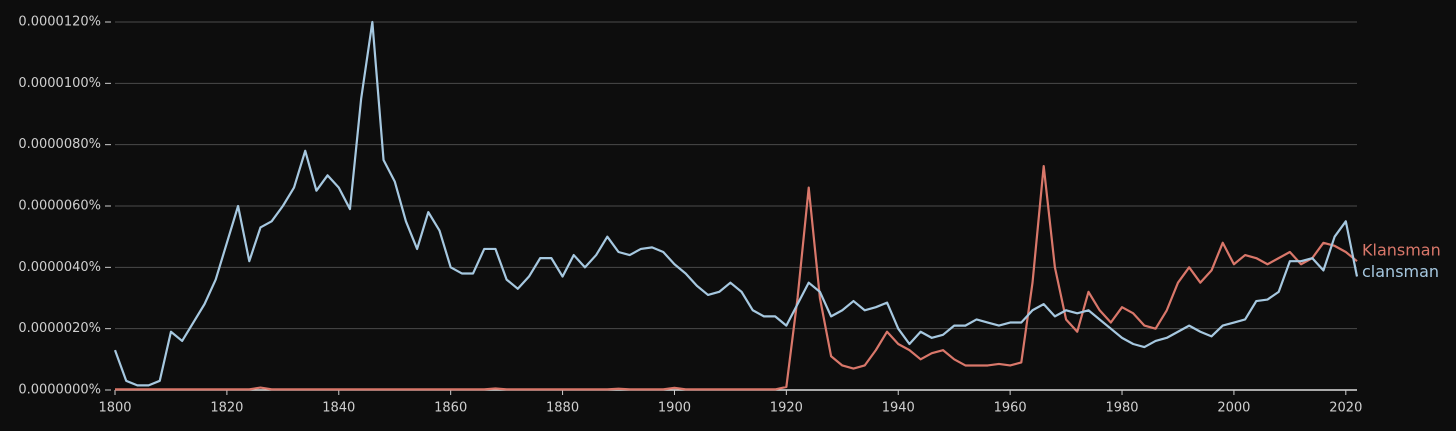 Image resolution: width=1456 pixels, height=431 pixels. I want to click on y-tick-label: 0.0000000%, so click(59, 390).